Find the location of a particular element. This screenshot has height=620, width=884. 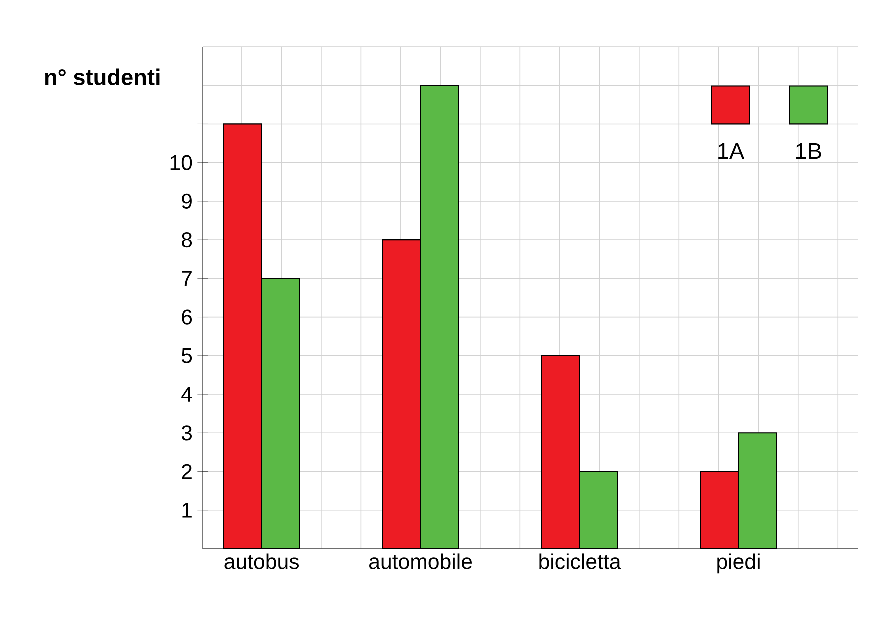

y-tick-label: 3 is located at coordinates (187, 433).